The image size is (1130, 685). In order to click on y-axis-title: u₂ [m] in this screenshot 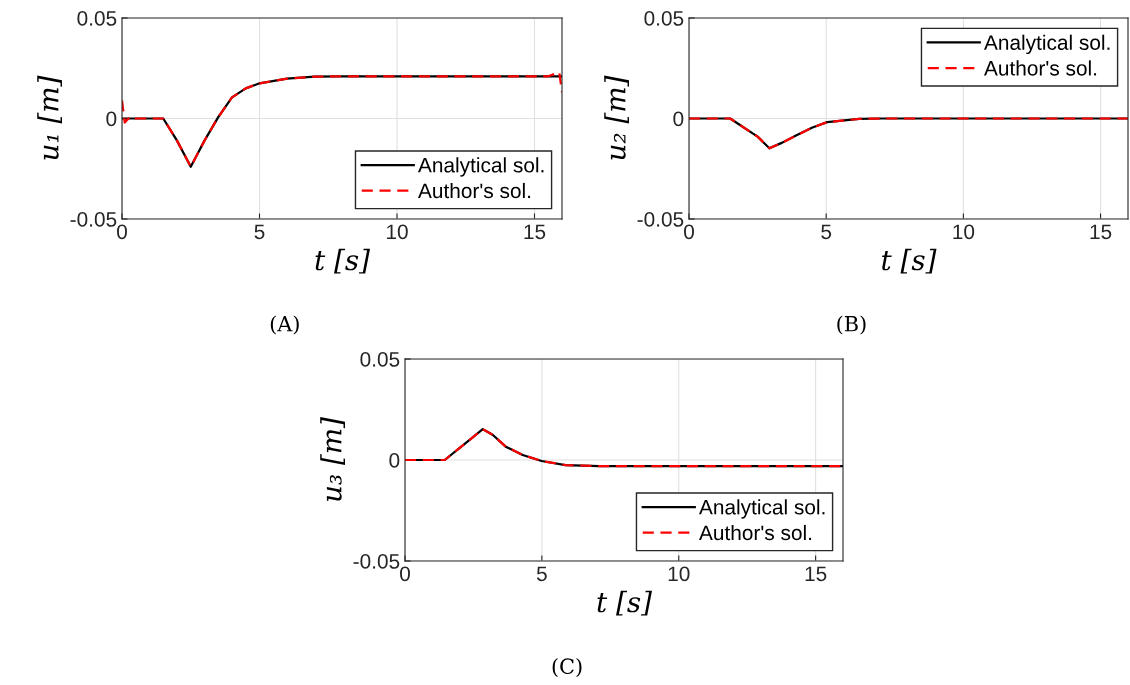, I will do `click(616, 117)`.